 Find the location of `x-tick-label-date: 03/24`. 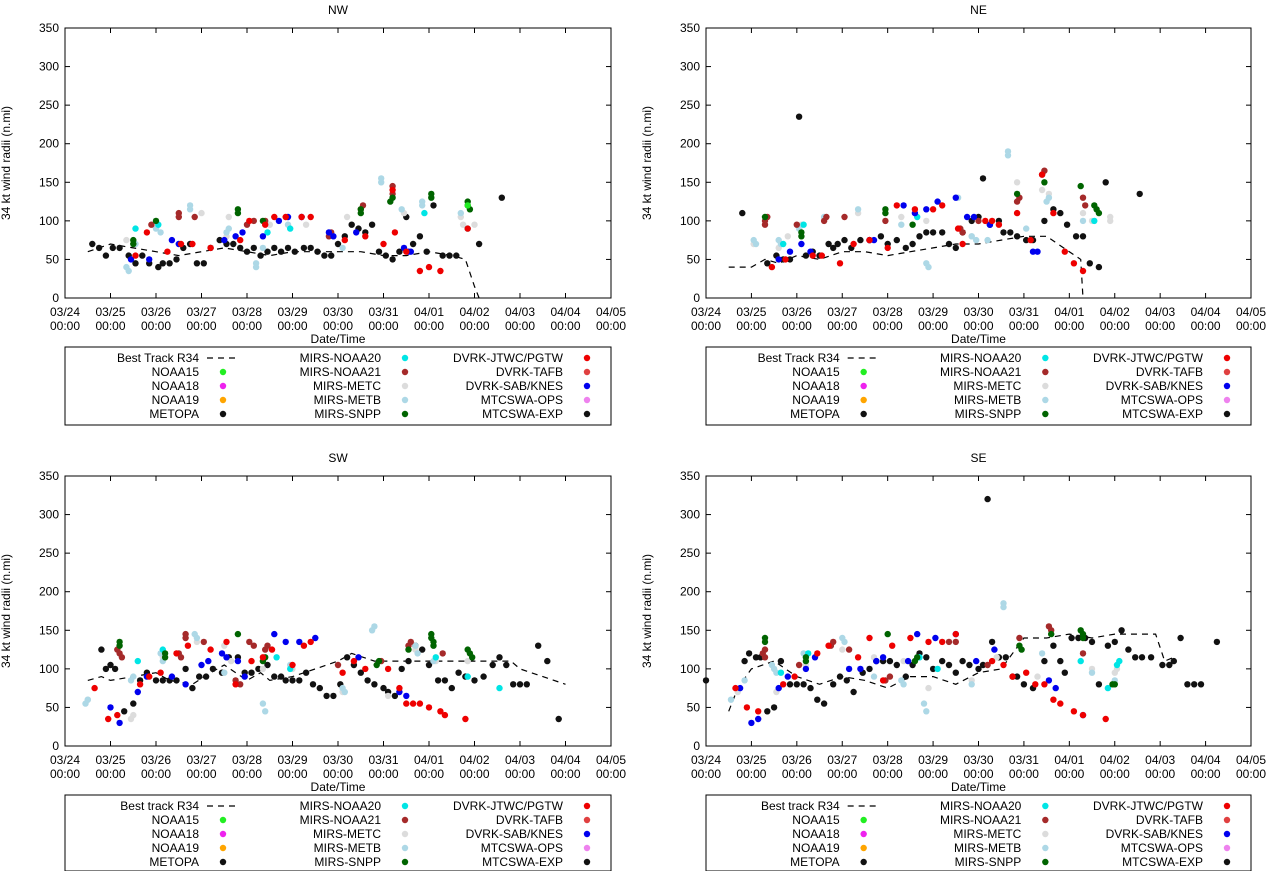

x-tick-label-date: 03/24 is located at coordinates (706, 312).